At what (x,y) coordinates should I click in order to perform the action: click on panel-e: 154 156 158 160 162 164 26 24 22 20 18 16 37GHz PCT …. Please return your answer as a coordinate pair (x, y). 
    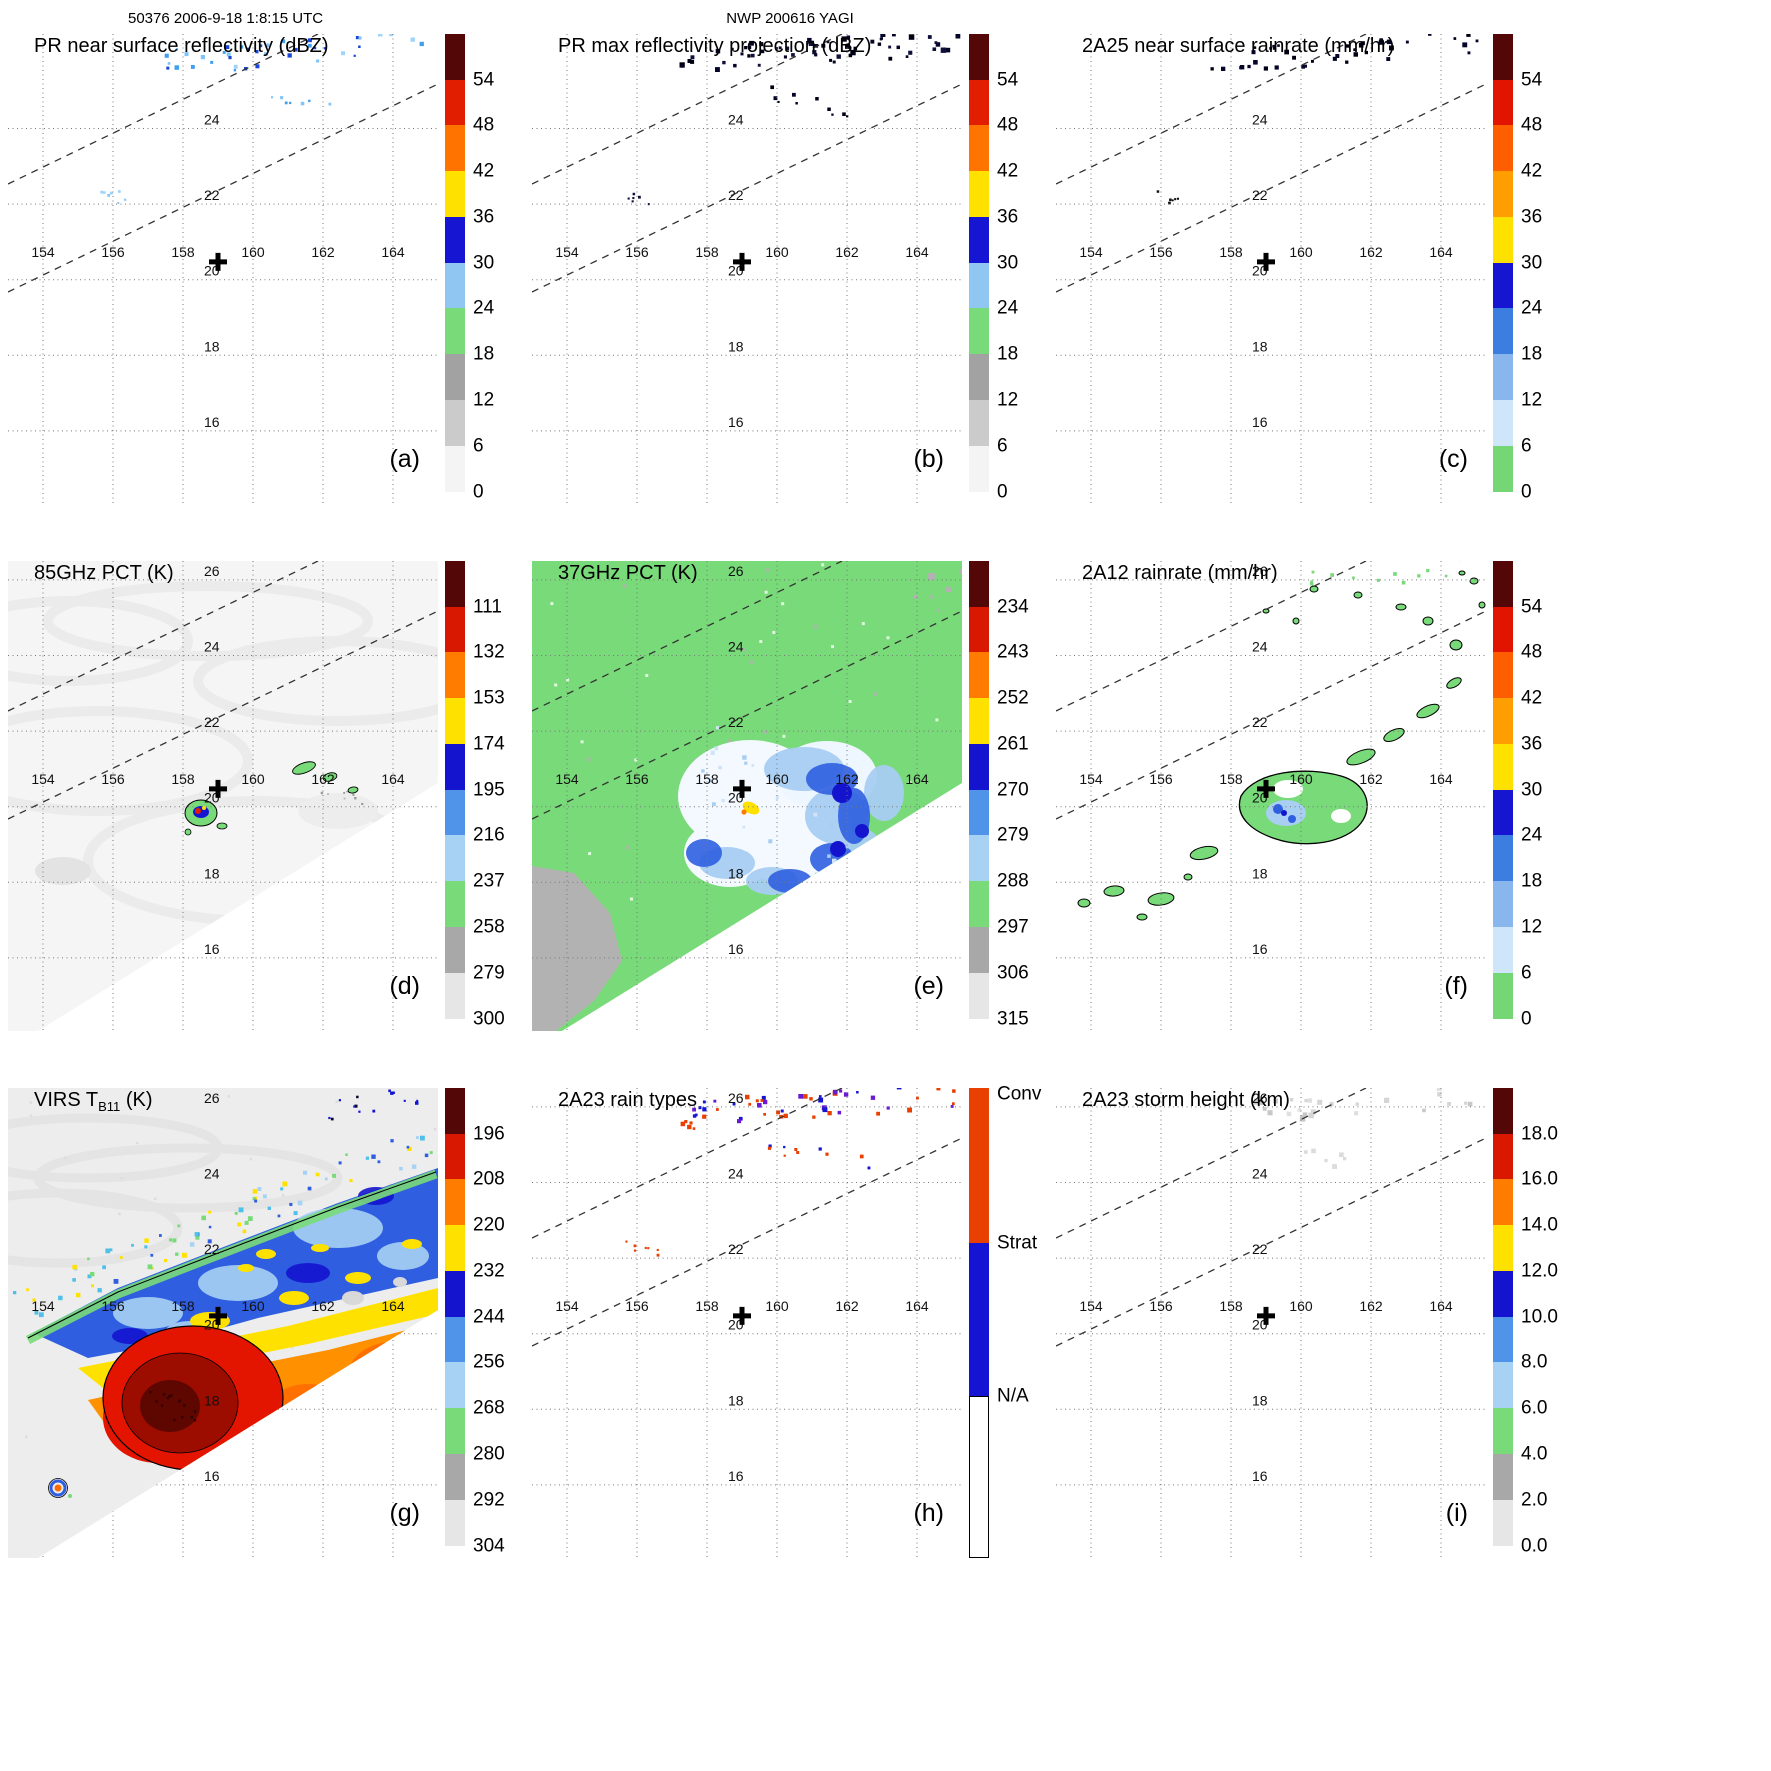
    Looking at the image, I should click on (794, 796).